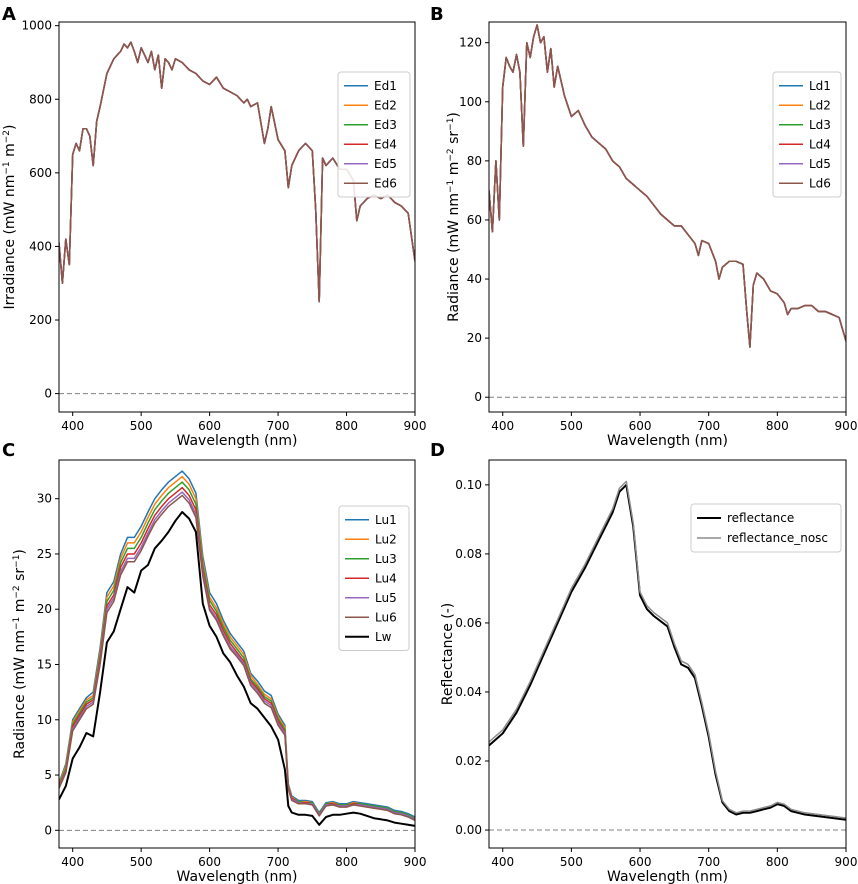  What do you see at coordinates (470, 43) in the screenshot?
I see `y-tick-label: 120` at bounding box center [470, 43].